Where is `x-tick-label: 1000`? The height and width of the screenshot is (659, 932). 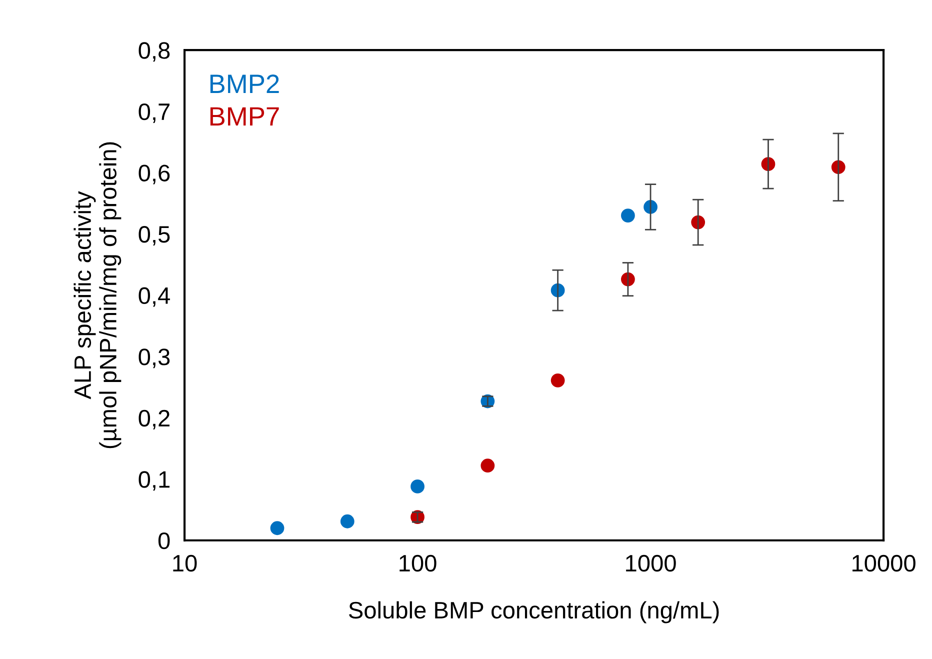 x-tick-label: 1000 is located at coordinates (651, 563).